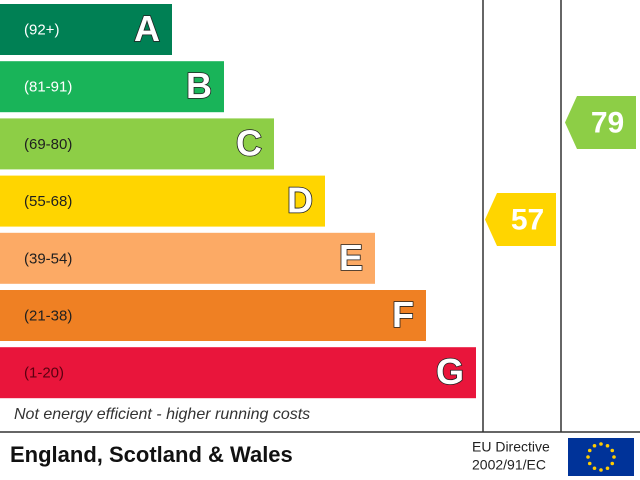  What do you see at coordinates (48, 258) in the screenshot?
I see `band-range: (39-54)` at bounding box center [48, 258].